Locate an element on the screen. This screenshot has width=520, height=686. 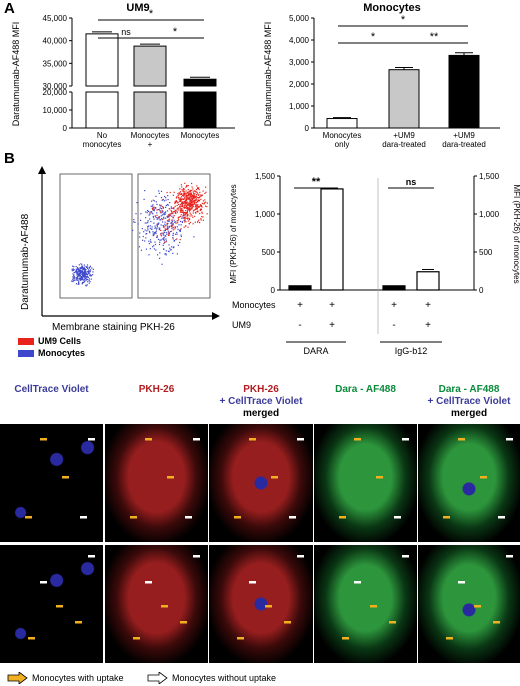
microscopy-title-line: CellTrace Violet is located at coordinates (51, 389).